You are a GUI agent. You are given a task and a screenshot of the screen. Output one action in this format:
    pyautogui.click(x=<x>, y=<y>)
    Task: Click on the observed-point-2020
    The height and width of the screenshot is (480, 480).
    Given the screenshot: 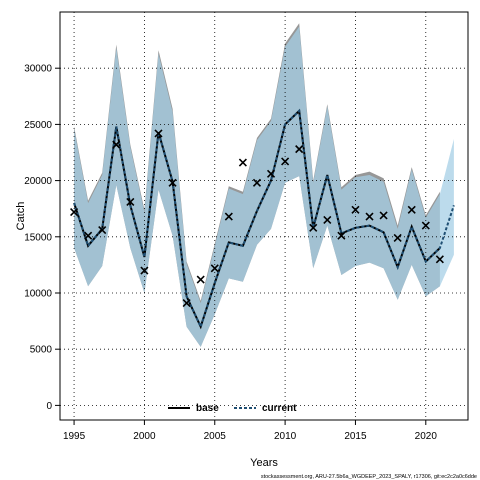 What is the action you would take?
    pyautogui.click(x=425, y=225)
    